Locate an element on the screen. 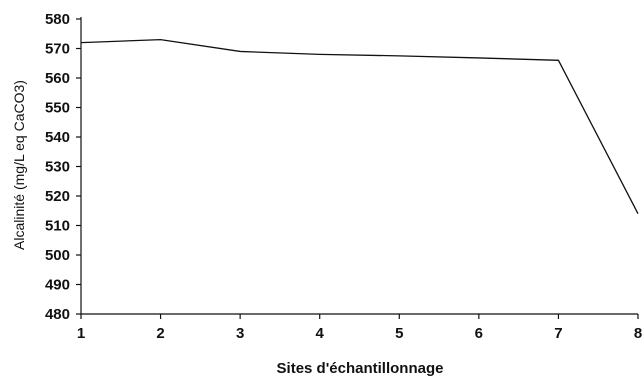 This screenshot has width=644, height=381. x-tick-label: 2 is located at coordinates (160, 333).